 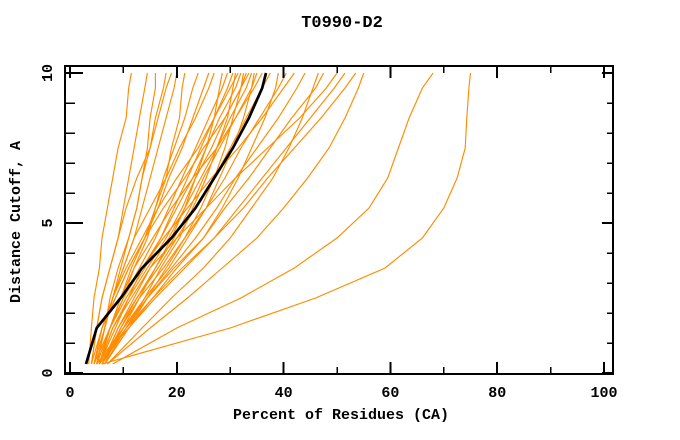 What do you see at coordinates (342, 23) in the screenshot?
I see `chart-title: T0990-D2` at bounding box center [342, 23].